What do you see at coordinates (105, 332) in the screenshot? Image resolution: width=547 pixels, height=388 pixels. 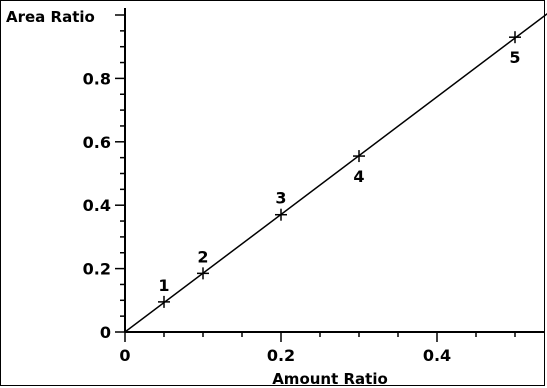 I see `y-tick-label: 0` at bounding box center [105, 332].